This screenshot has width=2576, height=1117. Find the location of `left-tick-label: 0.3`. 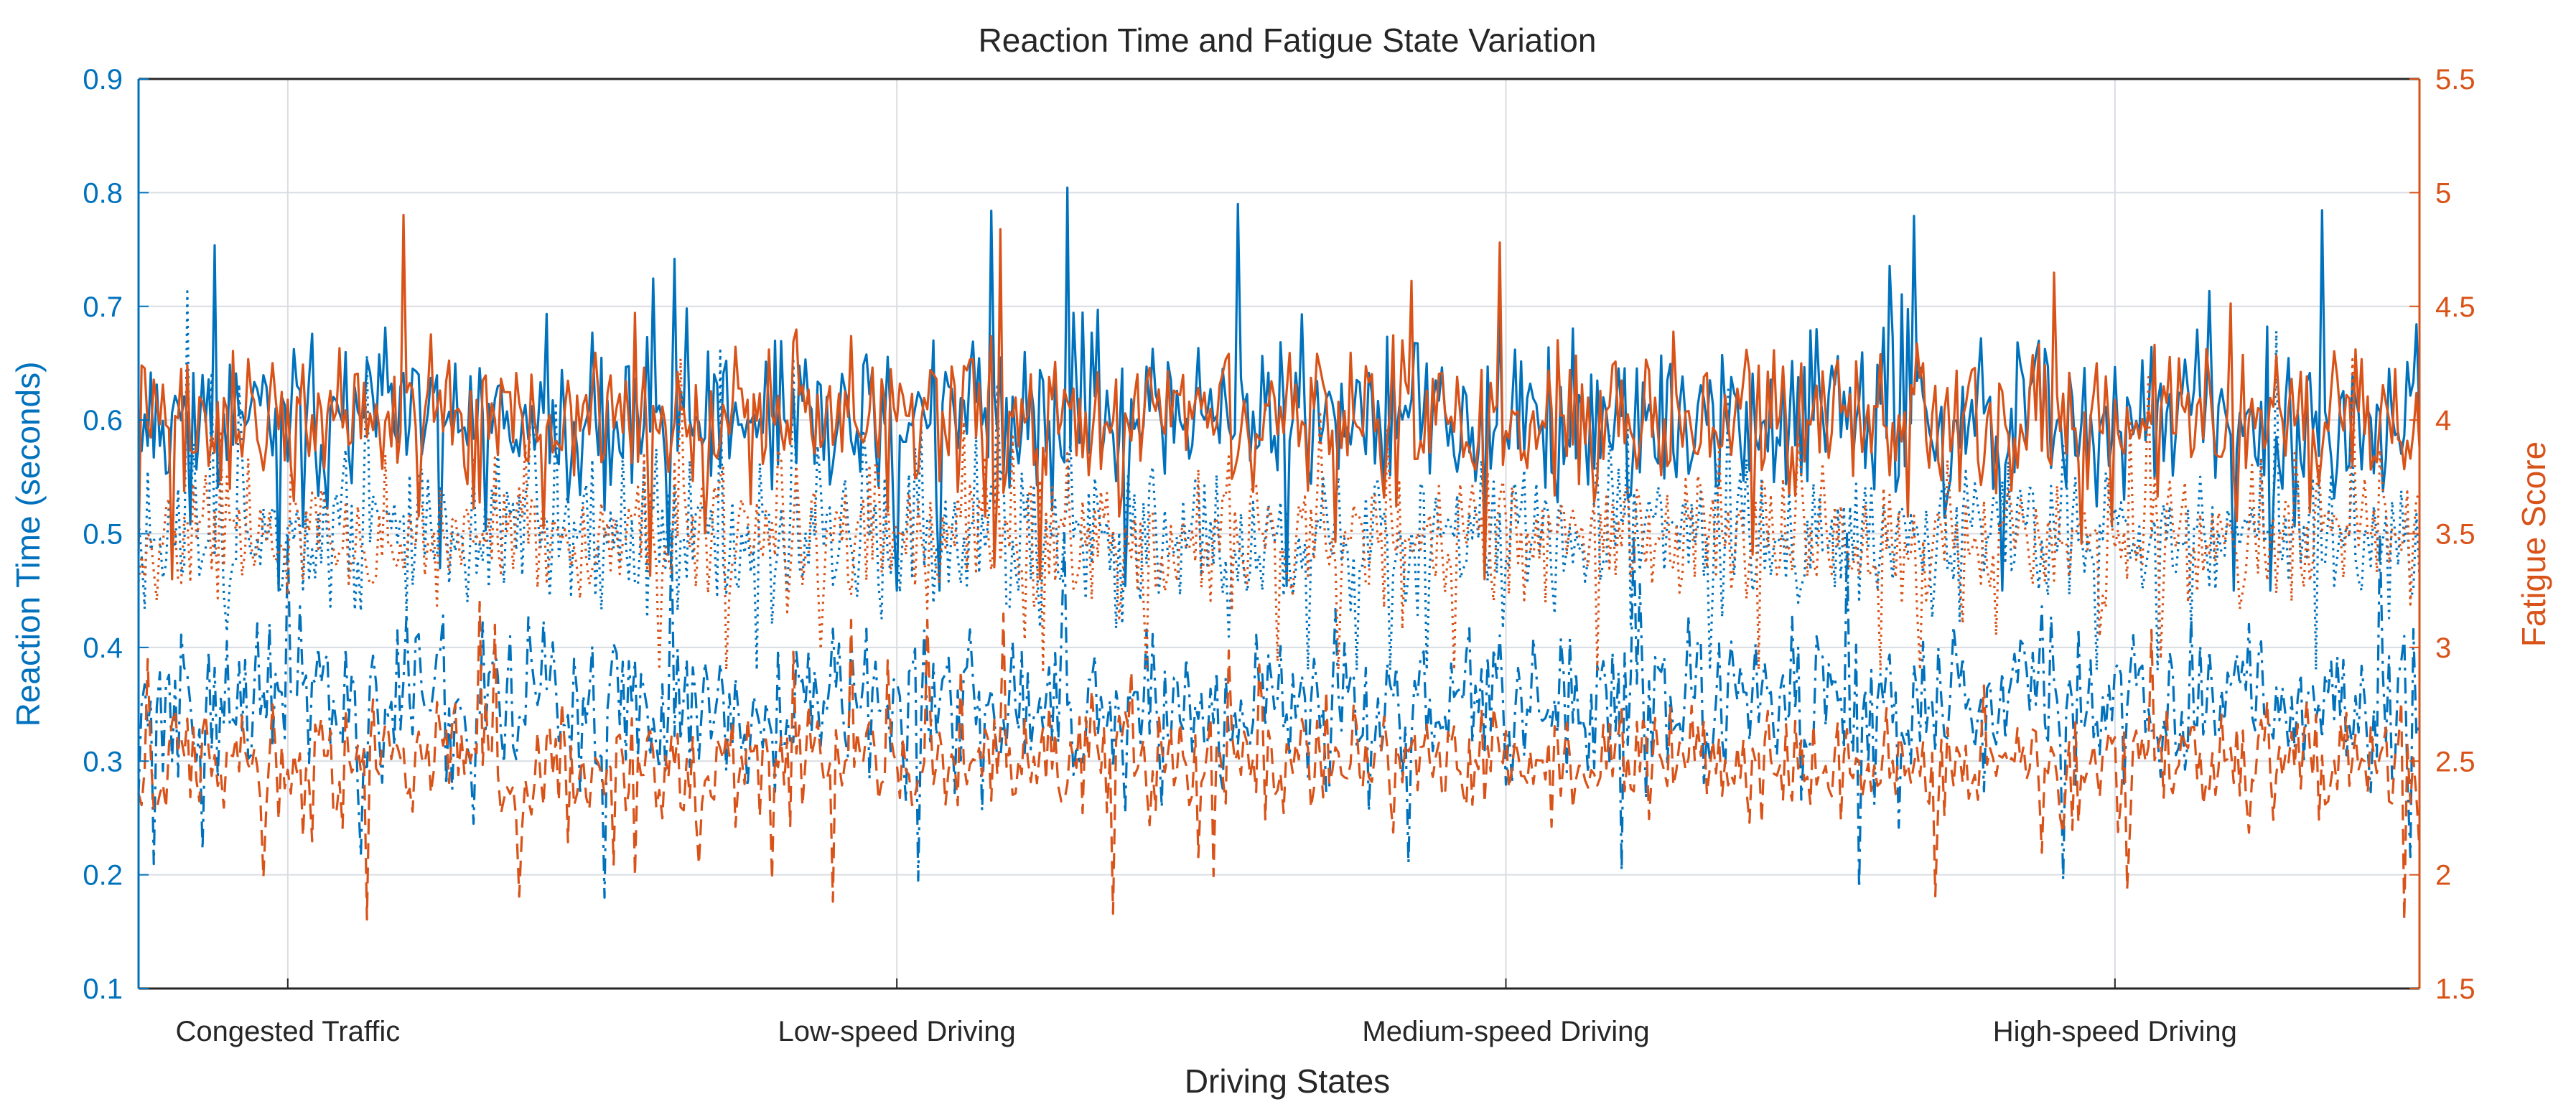

left-tick-label: 0.3 is located at coordinates (103, 761).